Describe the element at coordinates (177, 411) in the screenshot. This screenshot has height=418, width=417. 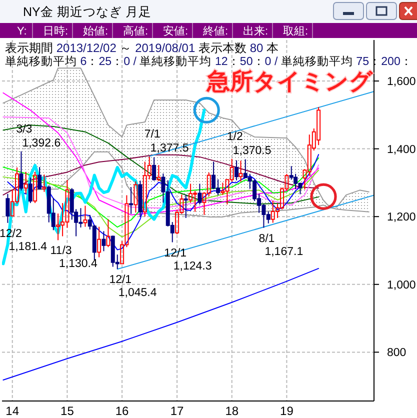
I see `x-tick-label: 17` at that location.